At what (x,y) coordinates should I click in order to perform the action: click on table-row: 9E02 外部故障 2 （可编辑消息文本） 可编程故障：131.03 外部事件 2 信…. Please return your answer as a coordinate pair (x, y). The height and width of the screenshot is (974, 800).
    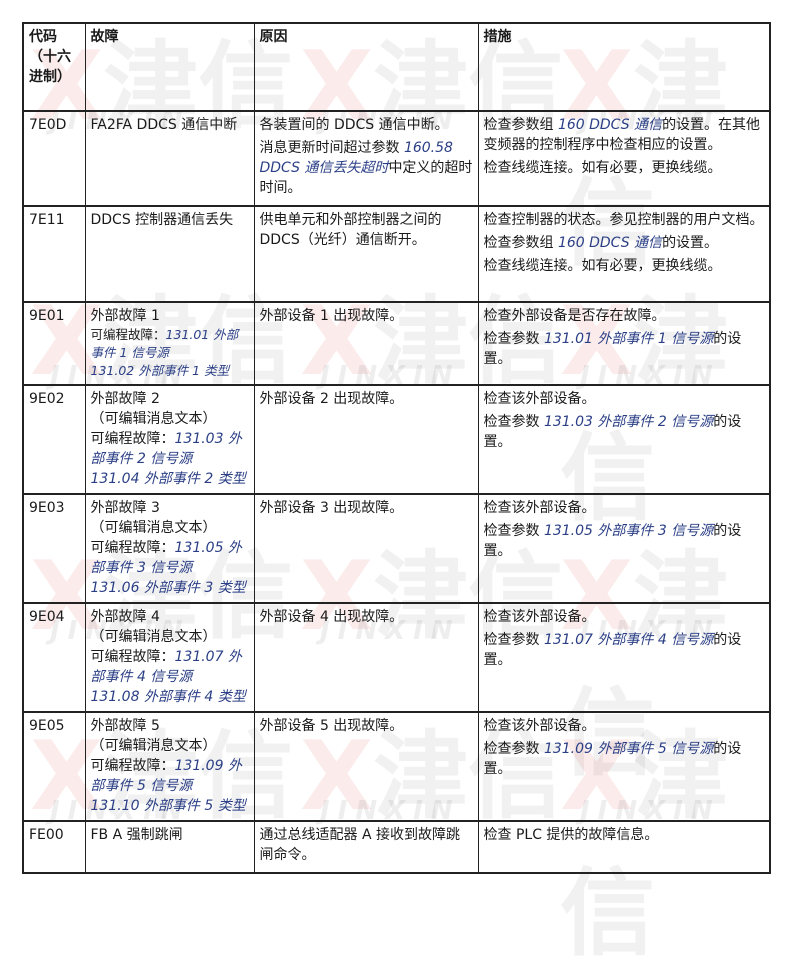
    Looking at the image, I should click on (396, 439).